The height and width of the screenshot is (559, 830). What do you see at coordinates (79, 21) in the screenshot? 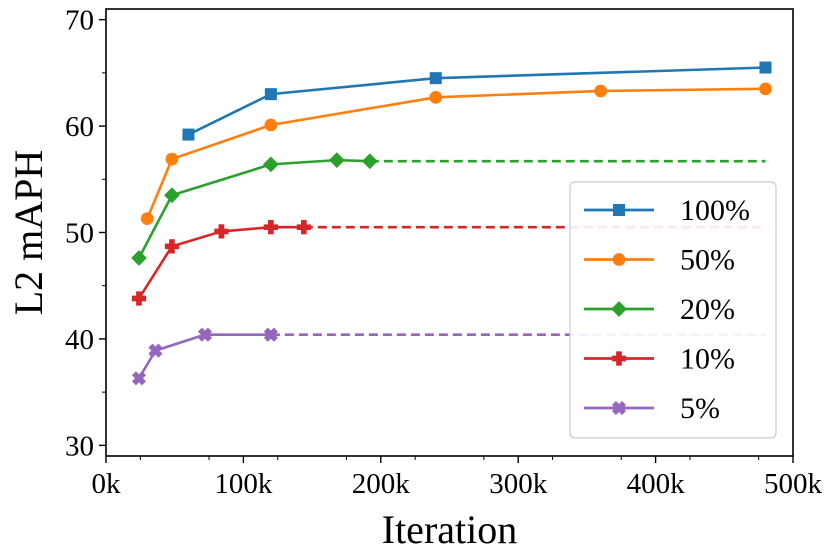
I see `y-tick-label: 70` at bounding box center [79, 21].